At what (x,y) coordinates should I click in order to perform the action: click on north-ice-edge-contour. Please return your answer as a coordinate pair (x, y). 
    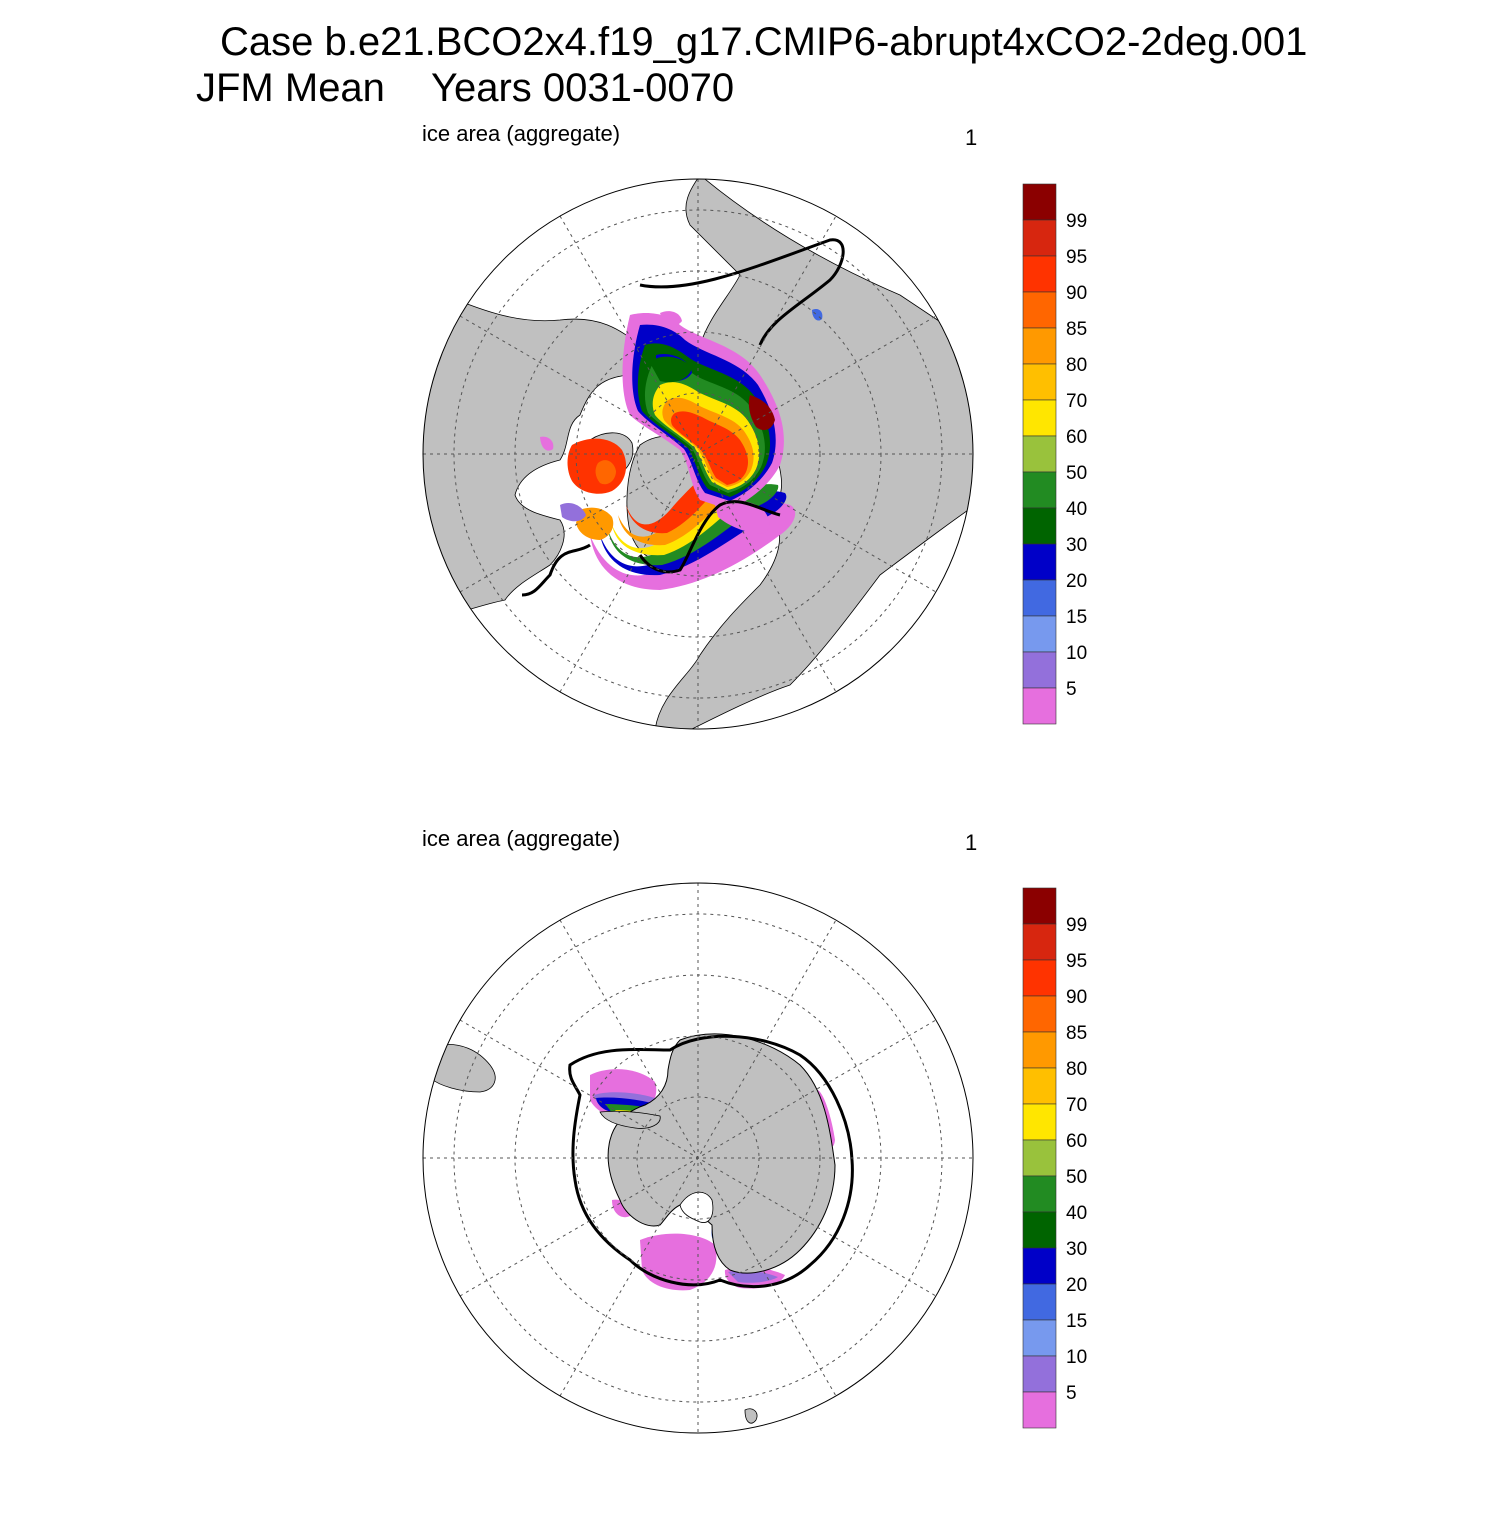
    Looking at the image, I should click on (683, 417).